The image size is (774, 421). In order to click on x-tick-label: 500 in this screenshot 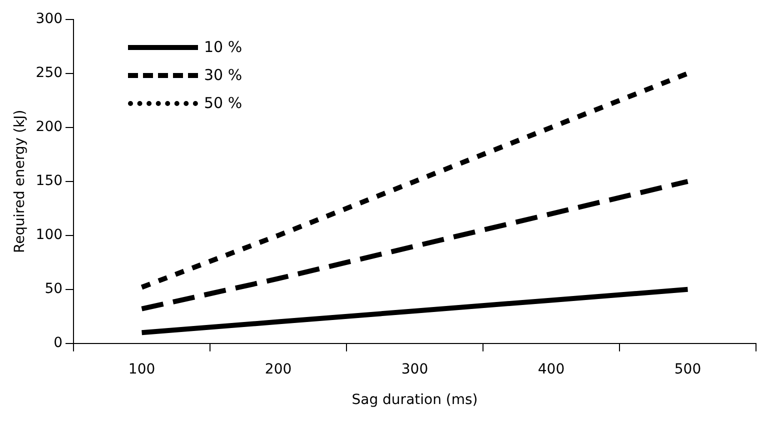, I will do `click(688, 369)`.